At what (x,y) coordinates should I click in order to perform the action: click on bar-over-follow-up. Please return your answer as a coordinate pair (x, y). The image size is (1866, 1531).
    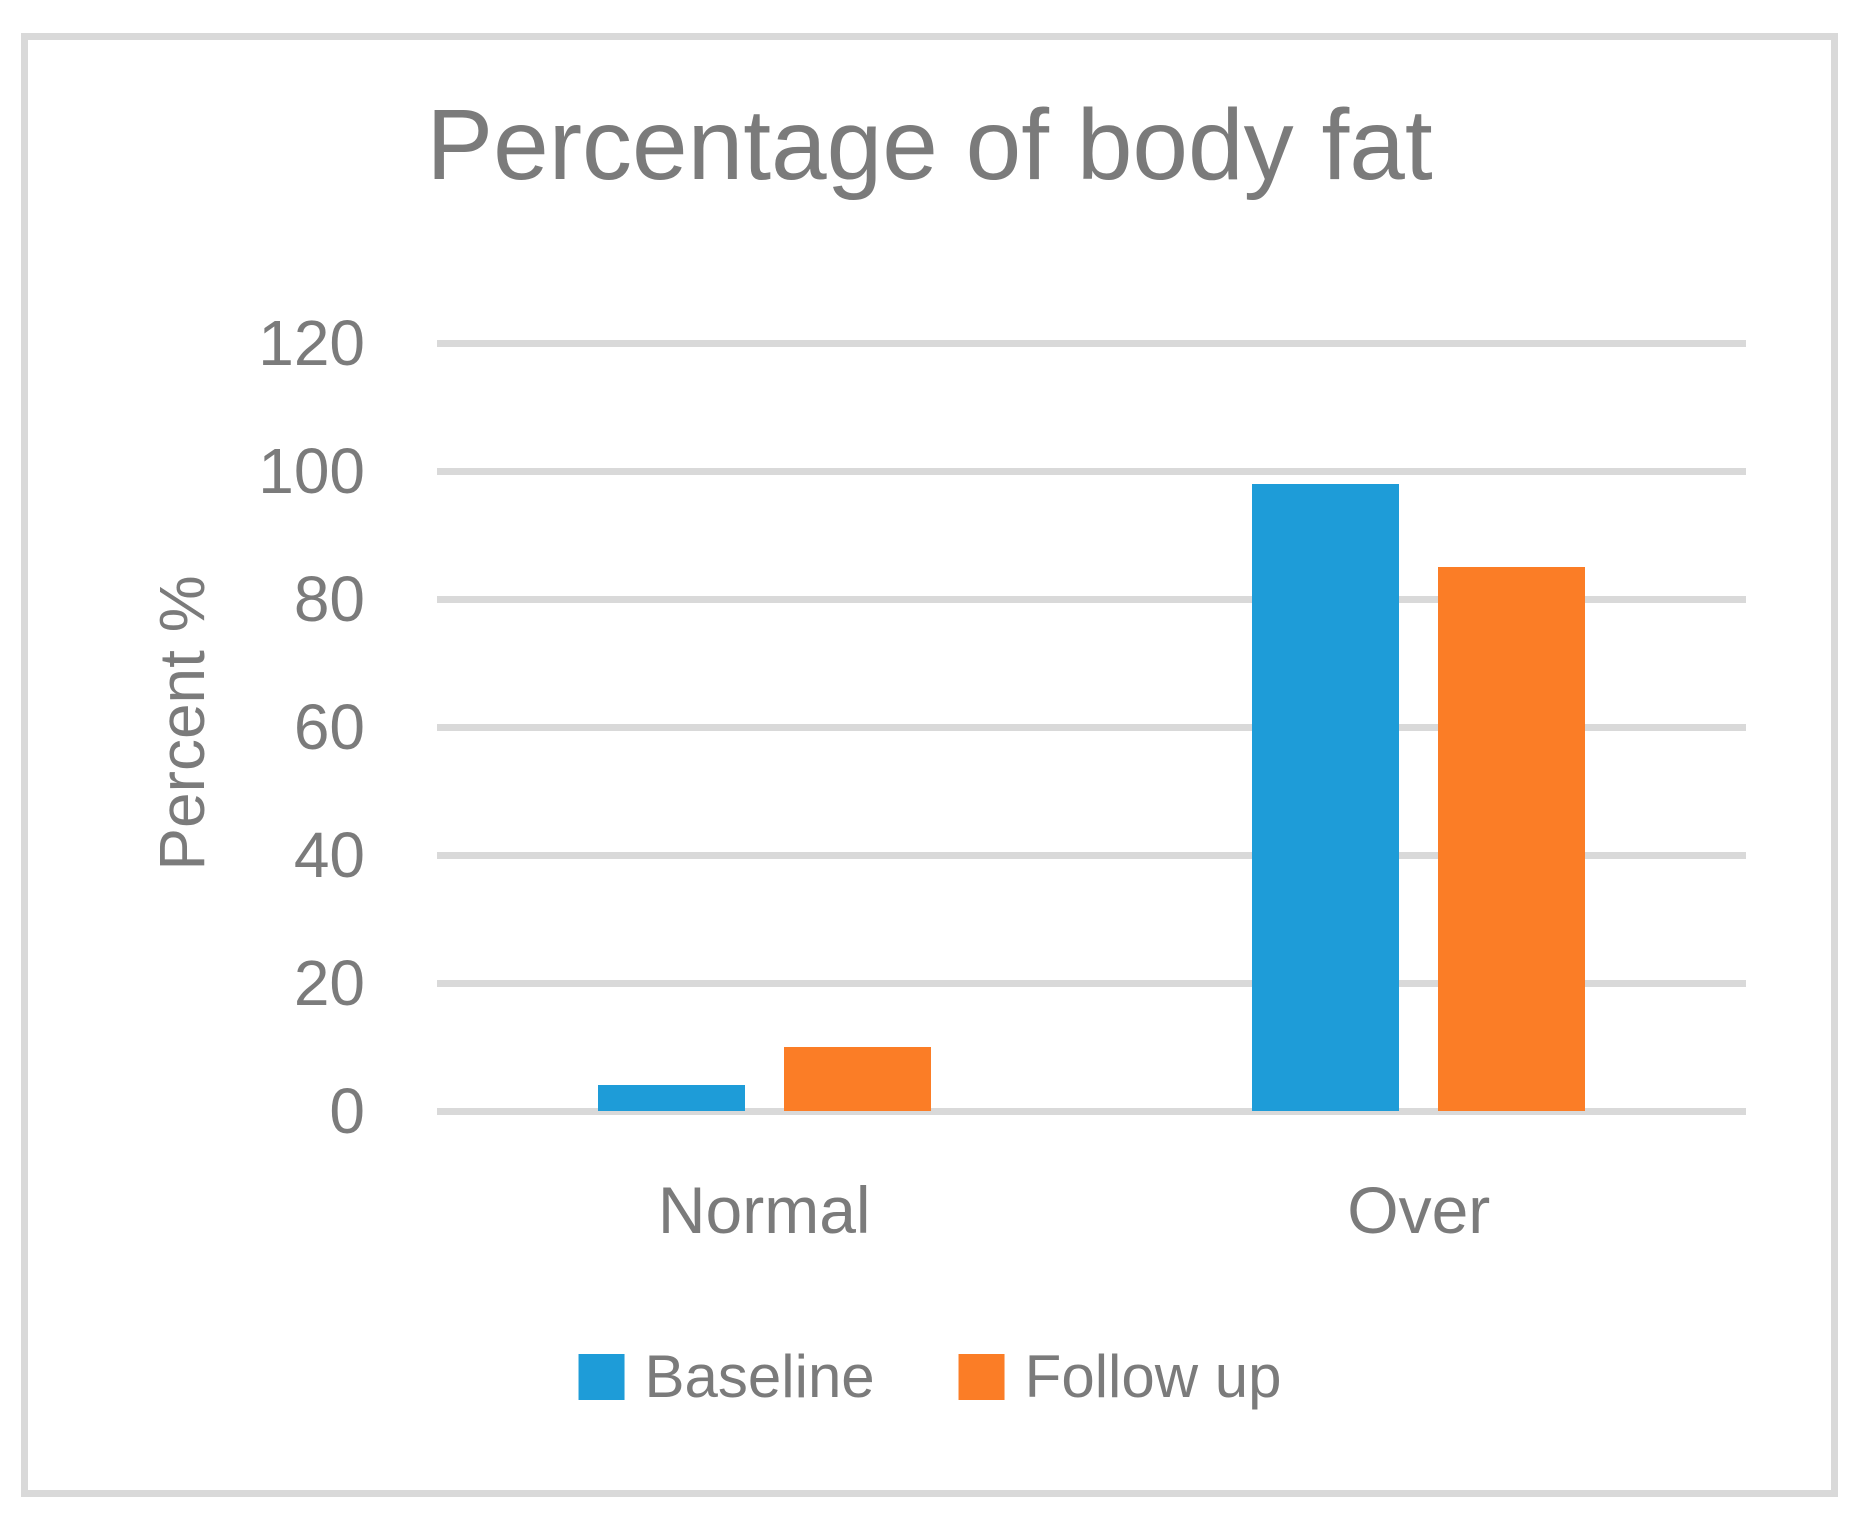
    Looking at the image, I should click on (1511, 839).